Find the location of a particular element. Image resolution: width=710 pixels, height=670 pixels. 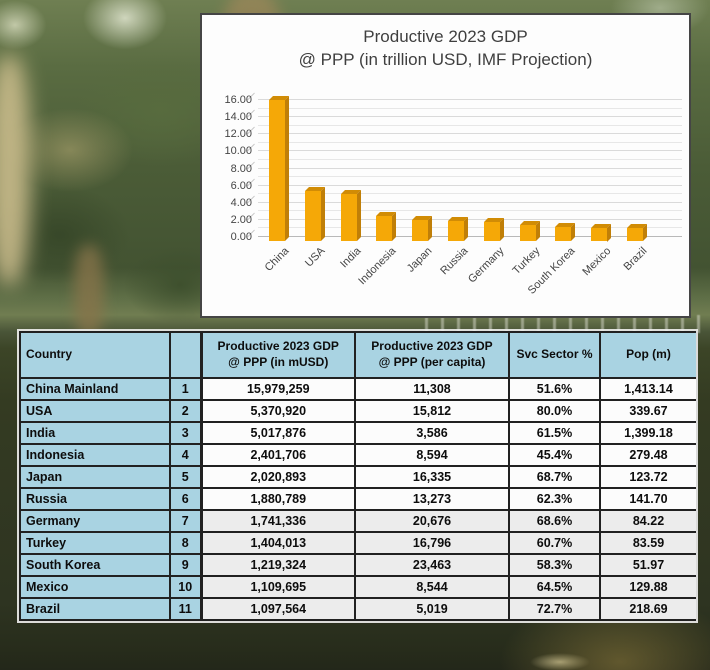

y-axis-tick-label: 14.00 is located at coordinates (238, 117).